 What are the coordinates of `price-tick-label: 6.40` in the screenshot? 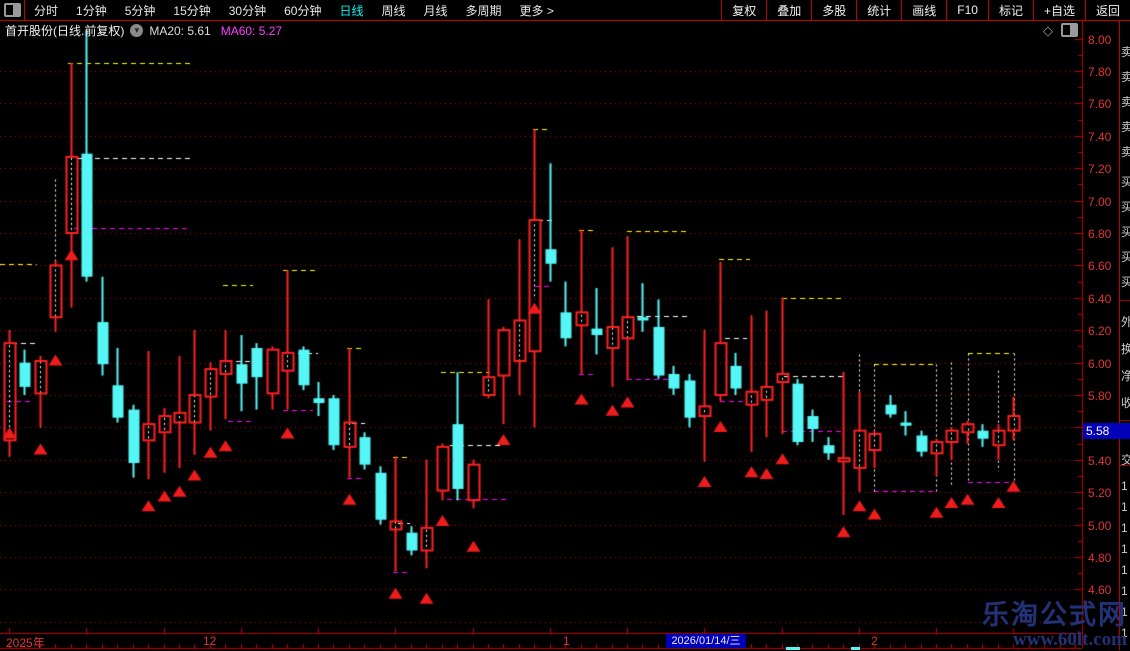 It's located at (1100, 298).